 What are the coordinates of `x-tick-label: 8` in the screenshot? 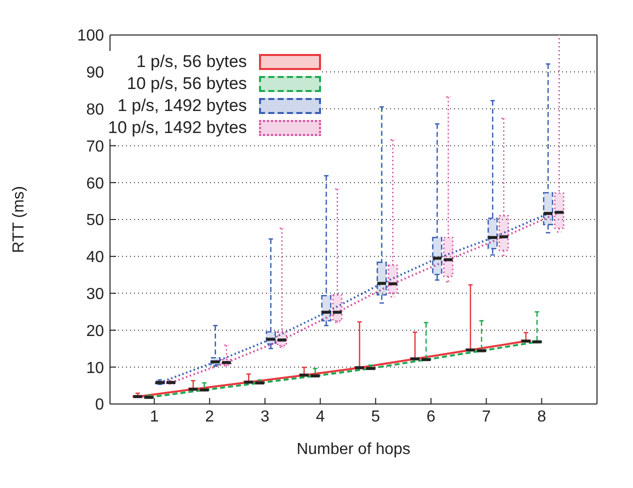 It's located at (541, 417).